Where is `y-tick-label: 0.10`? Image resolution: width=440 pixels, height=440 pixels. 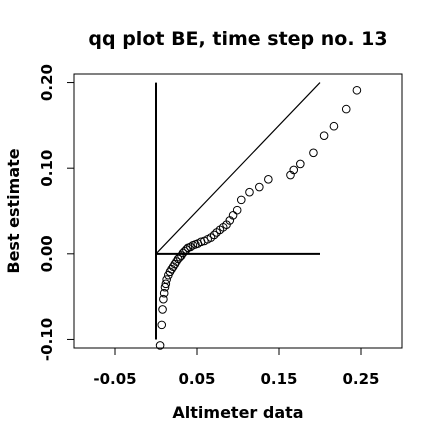
y-tick-label: 0.10 is located at coordinates (47, 168).